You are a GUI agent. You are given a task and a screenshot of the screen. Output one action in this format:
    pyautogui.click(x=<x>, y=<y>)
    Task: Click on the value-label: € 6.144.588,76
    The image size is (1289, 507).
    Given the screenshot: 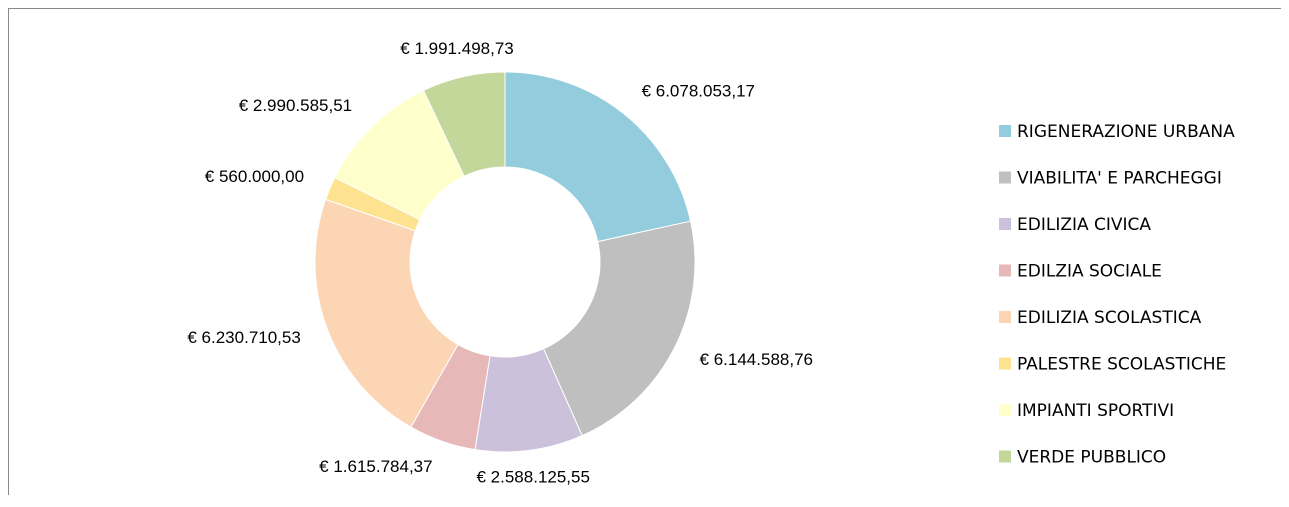 What is the action you would take?
    pyautogui.click(x=756, y=359)
    